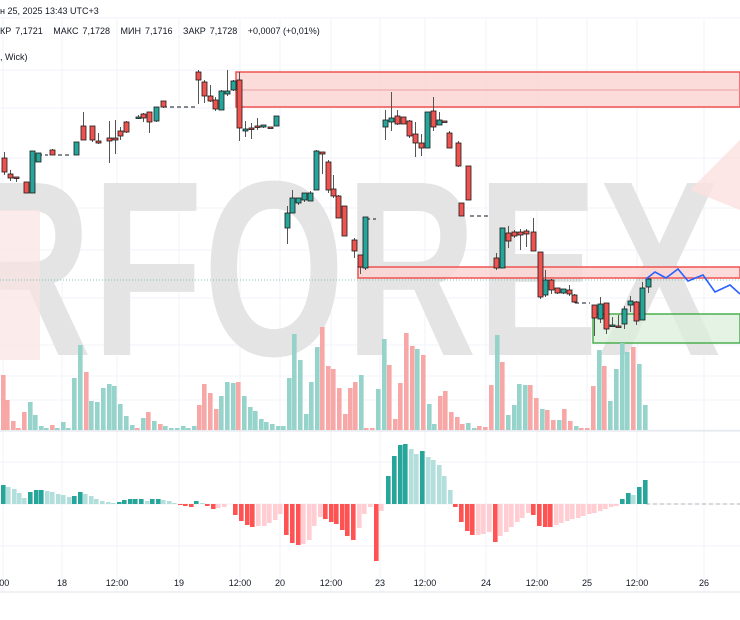 This screenshot has height=620, width=740. Describe the element at coordinates (486, 583) in the screenshot. I see `x-axis-label: 24` at that location.